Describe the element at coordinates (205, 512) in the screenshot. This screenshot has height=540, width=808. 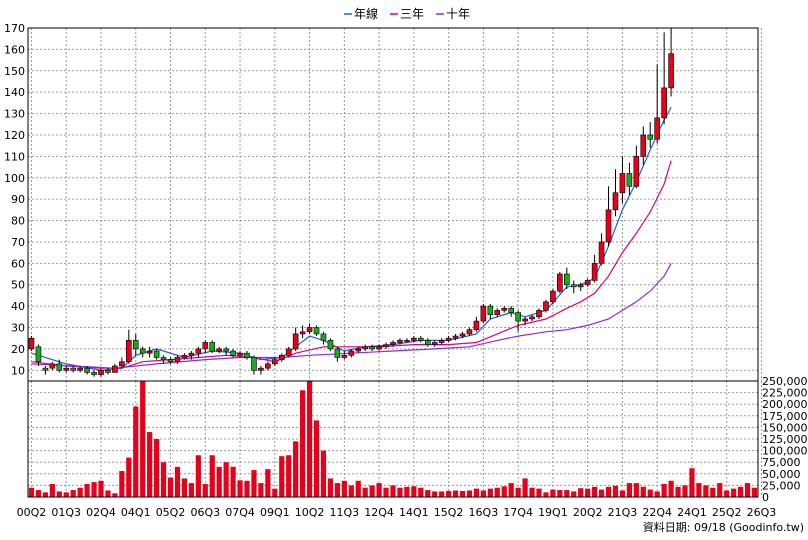
I see `x-tick-label: 06Q3` at that location.